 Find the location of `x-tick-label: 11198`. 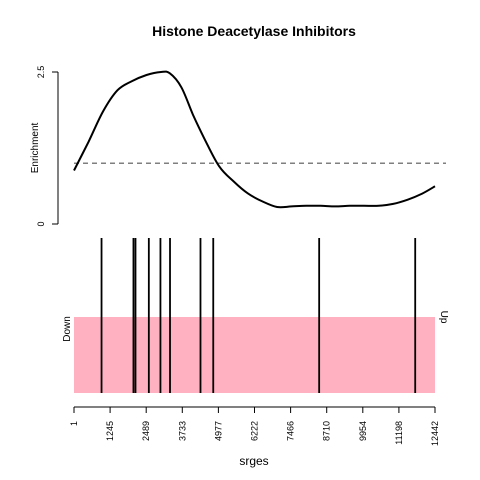

x-tick-label: 11198 is located at coordinates (399, 433).